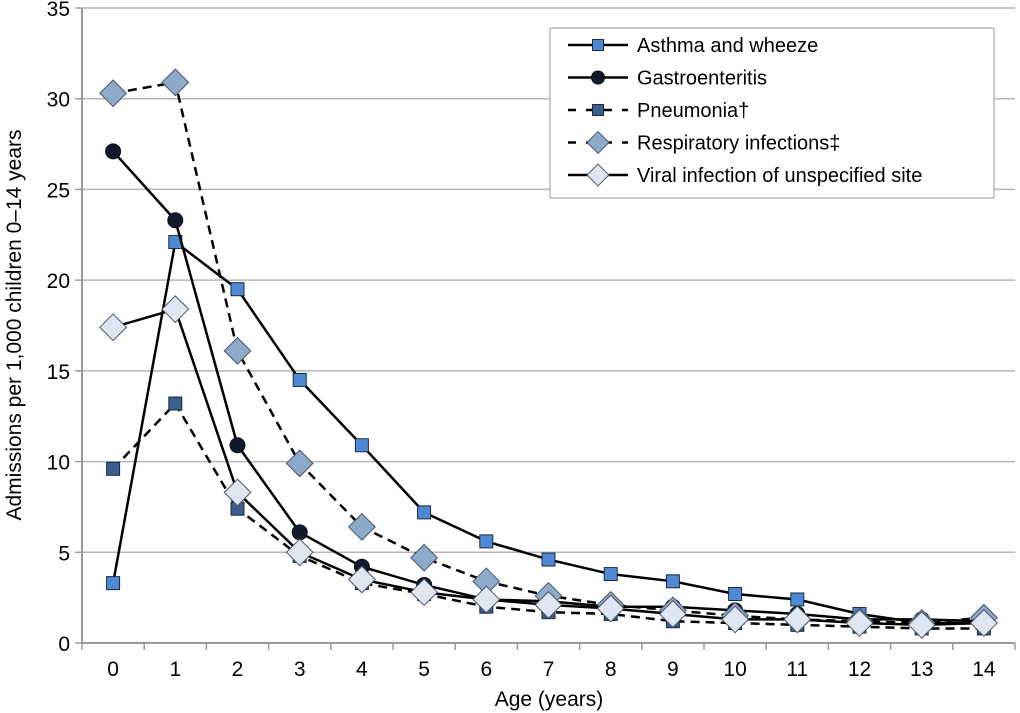 Image resolution: width=1020 pixels, height=713 pixels. What do you see at coordinates (58, 281) in the screenshot?
I see `y-tick-label: 20` at bounding box center [58, 281].